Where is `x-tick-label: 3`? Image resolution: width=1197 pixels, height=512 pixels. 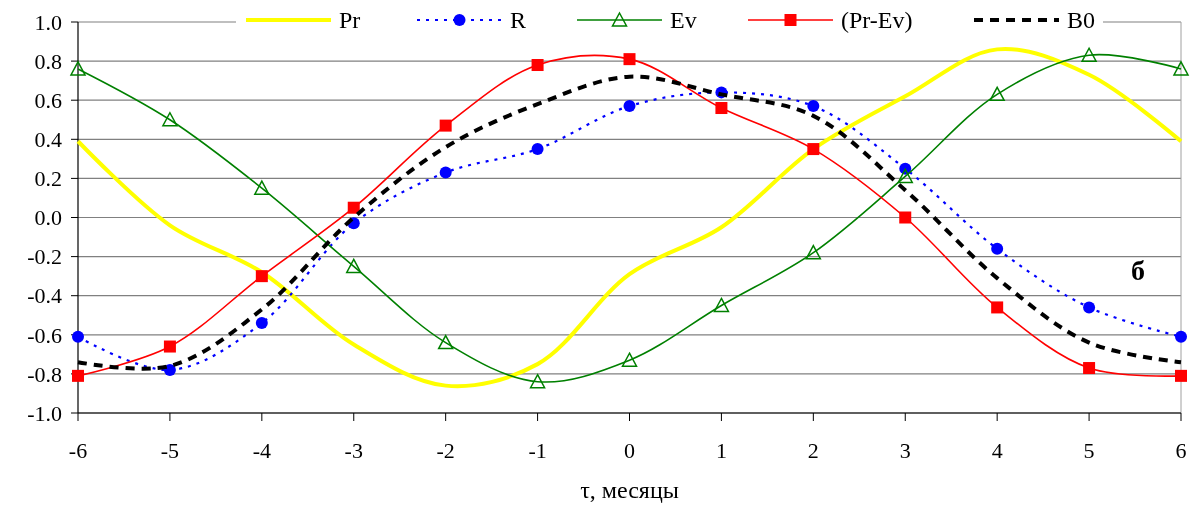
x-tick-label: 3 is located at coordinates (905, 450).